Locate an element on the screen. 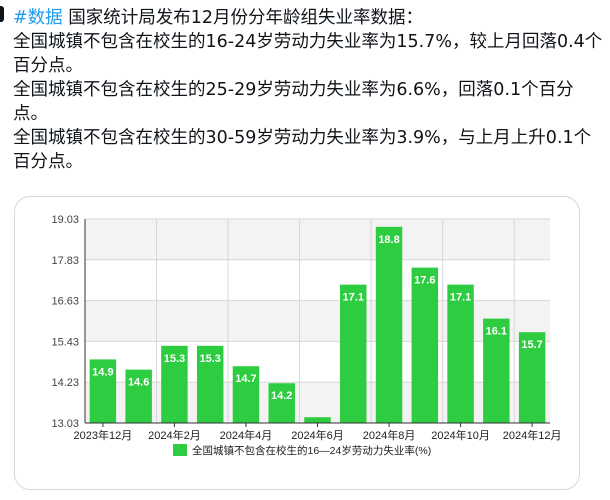  bar-2024年9月 is located at coordinates (425, 345).